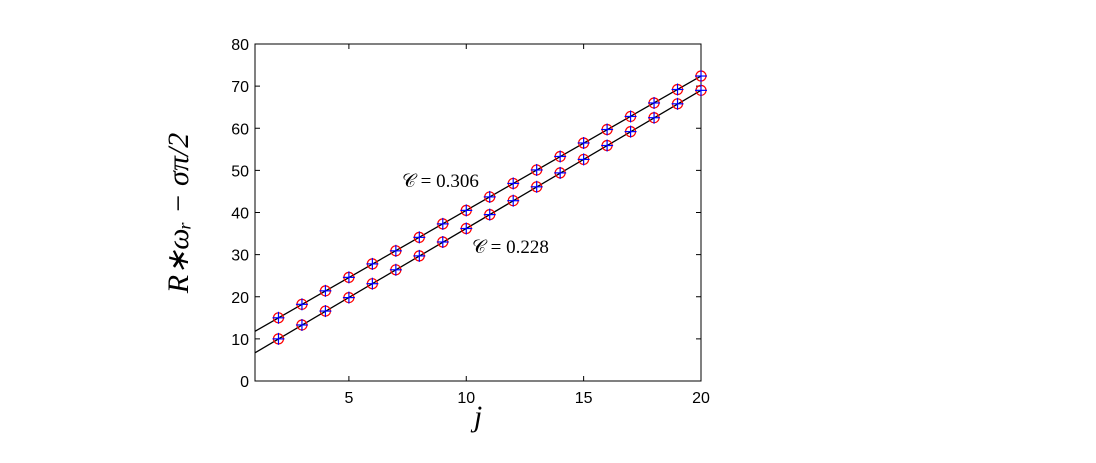  I want to click on annotation: 𝒞 = 0.306, so click(440, 181).